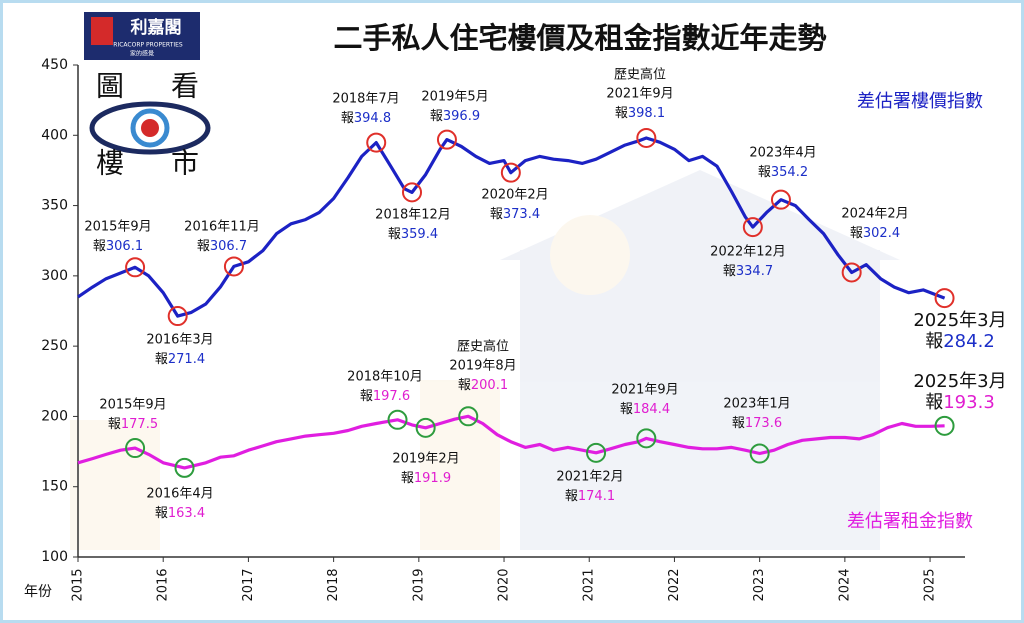 The width and height of the screenshot is (1024, 623). I want to click on x-tick-label: 2016, so click(163, 584).